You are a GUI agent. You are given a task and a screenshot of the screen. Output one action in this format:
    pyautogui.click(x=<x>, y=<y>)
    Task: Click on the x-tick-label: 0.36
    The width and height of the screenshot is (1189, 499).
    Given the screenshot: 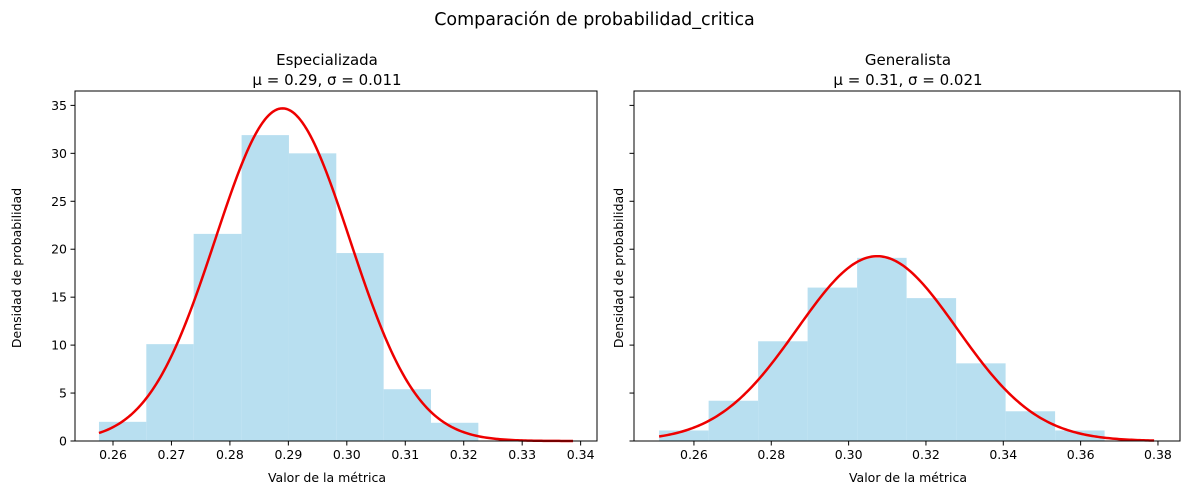 What is the action you would take?
    pyautogui.click(x=1081, y=454)
    